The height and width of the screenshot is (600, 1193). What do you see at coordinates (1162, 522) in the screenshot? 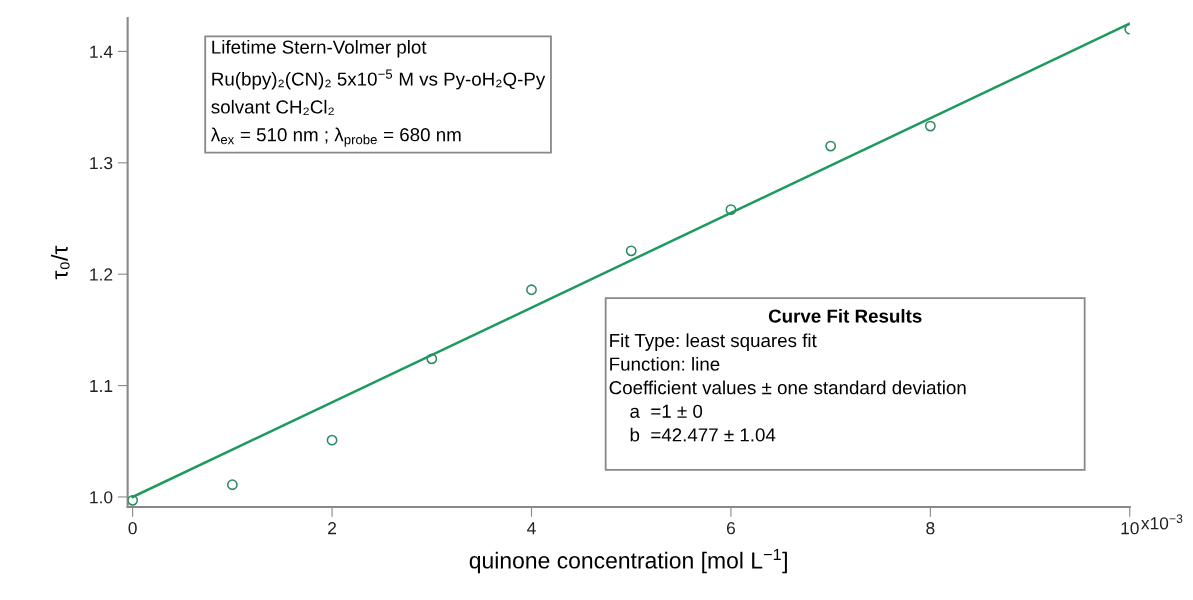
I see `text: x10$^{−3}$` at bounding box center [1162, 522].